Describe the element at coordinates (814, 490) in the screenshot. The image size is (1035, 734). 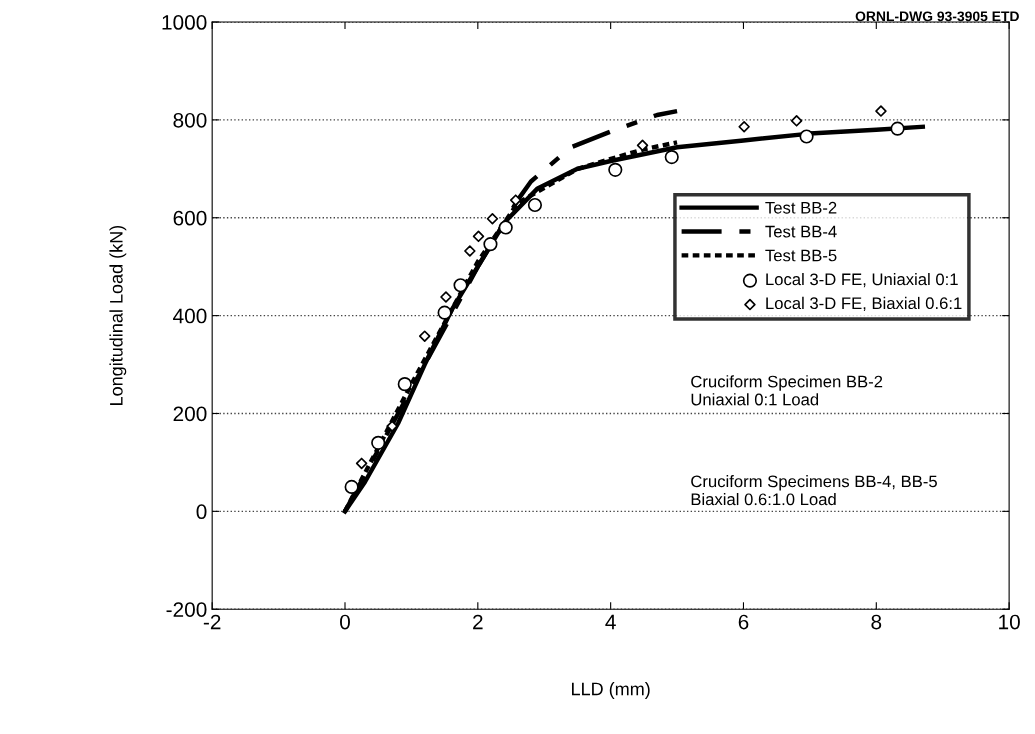
I see `annotation: Cruciform Specimens BB-4, BB-5 Biaxial 0.6:1.0 Load` at that location.